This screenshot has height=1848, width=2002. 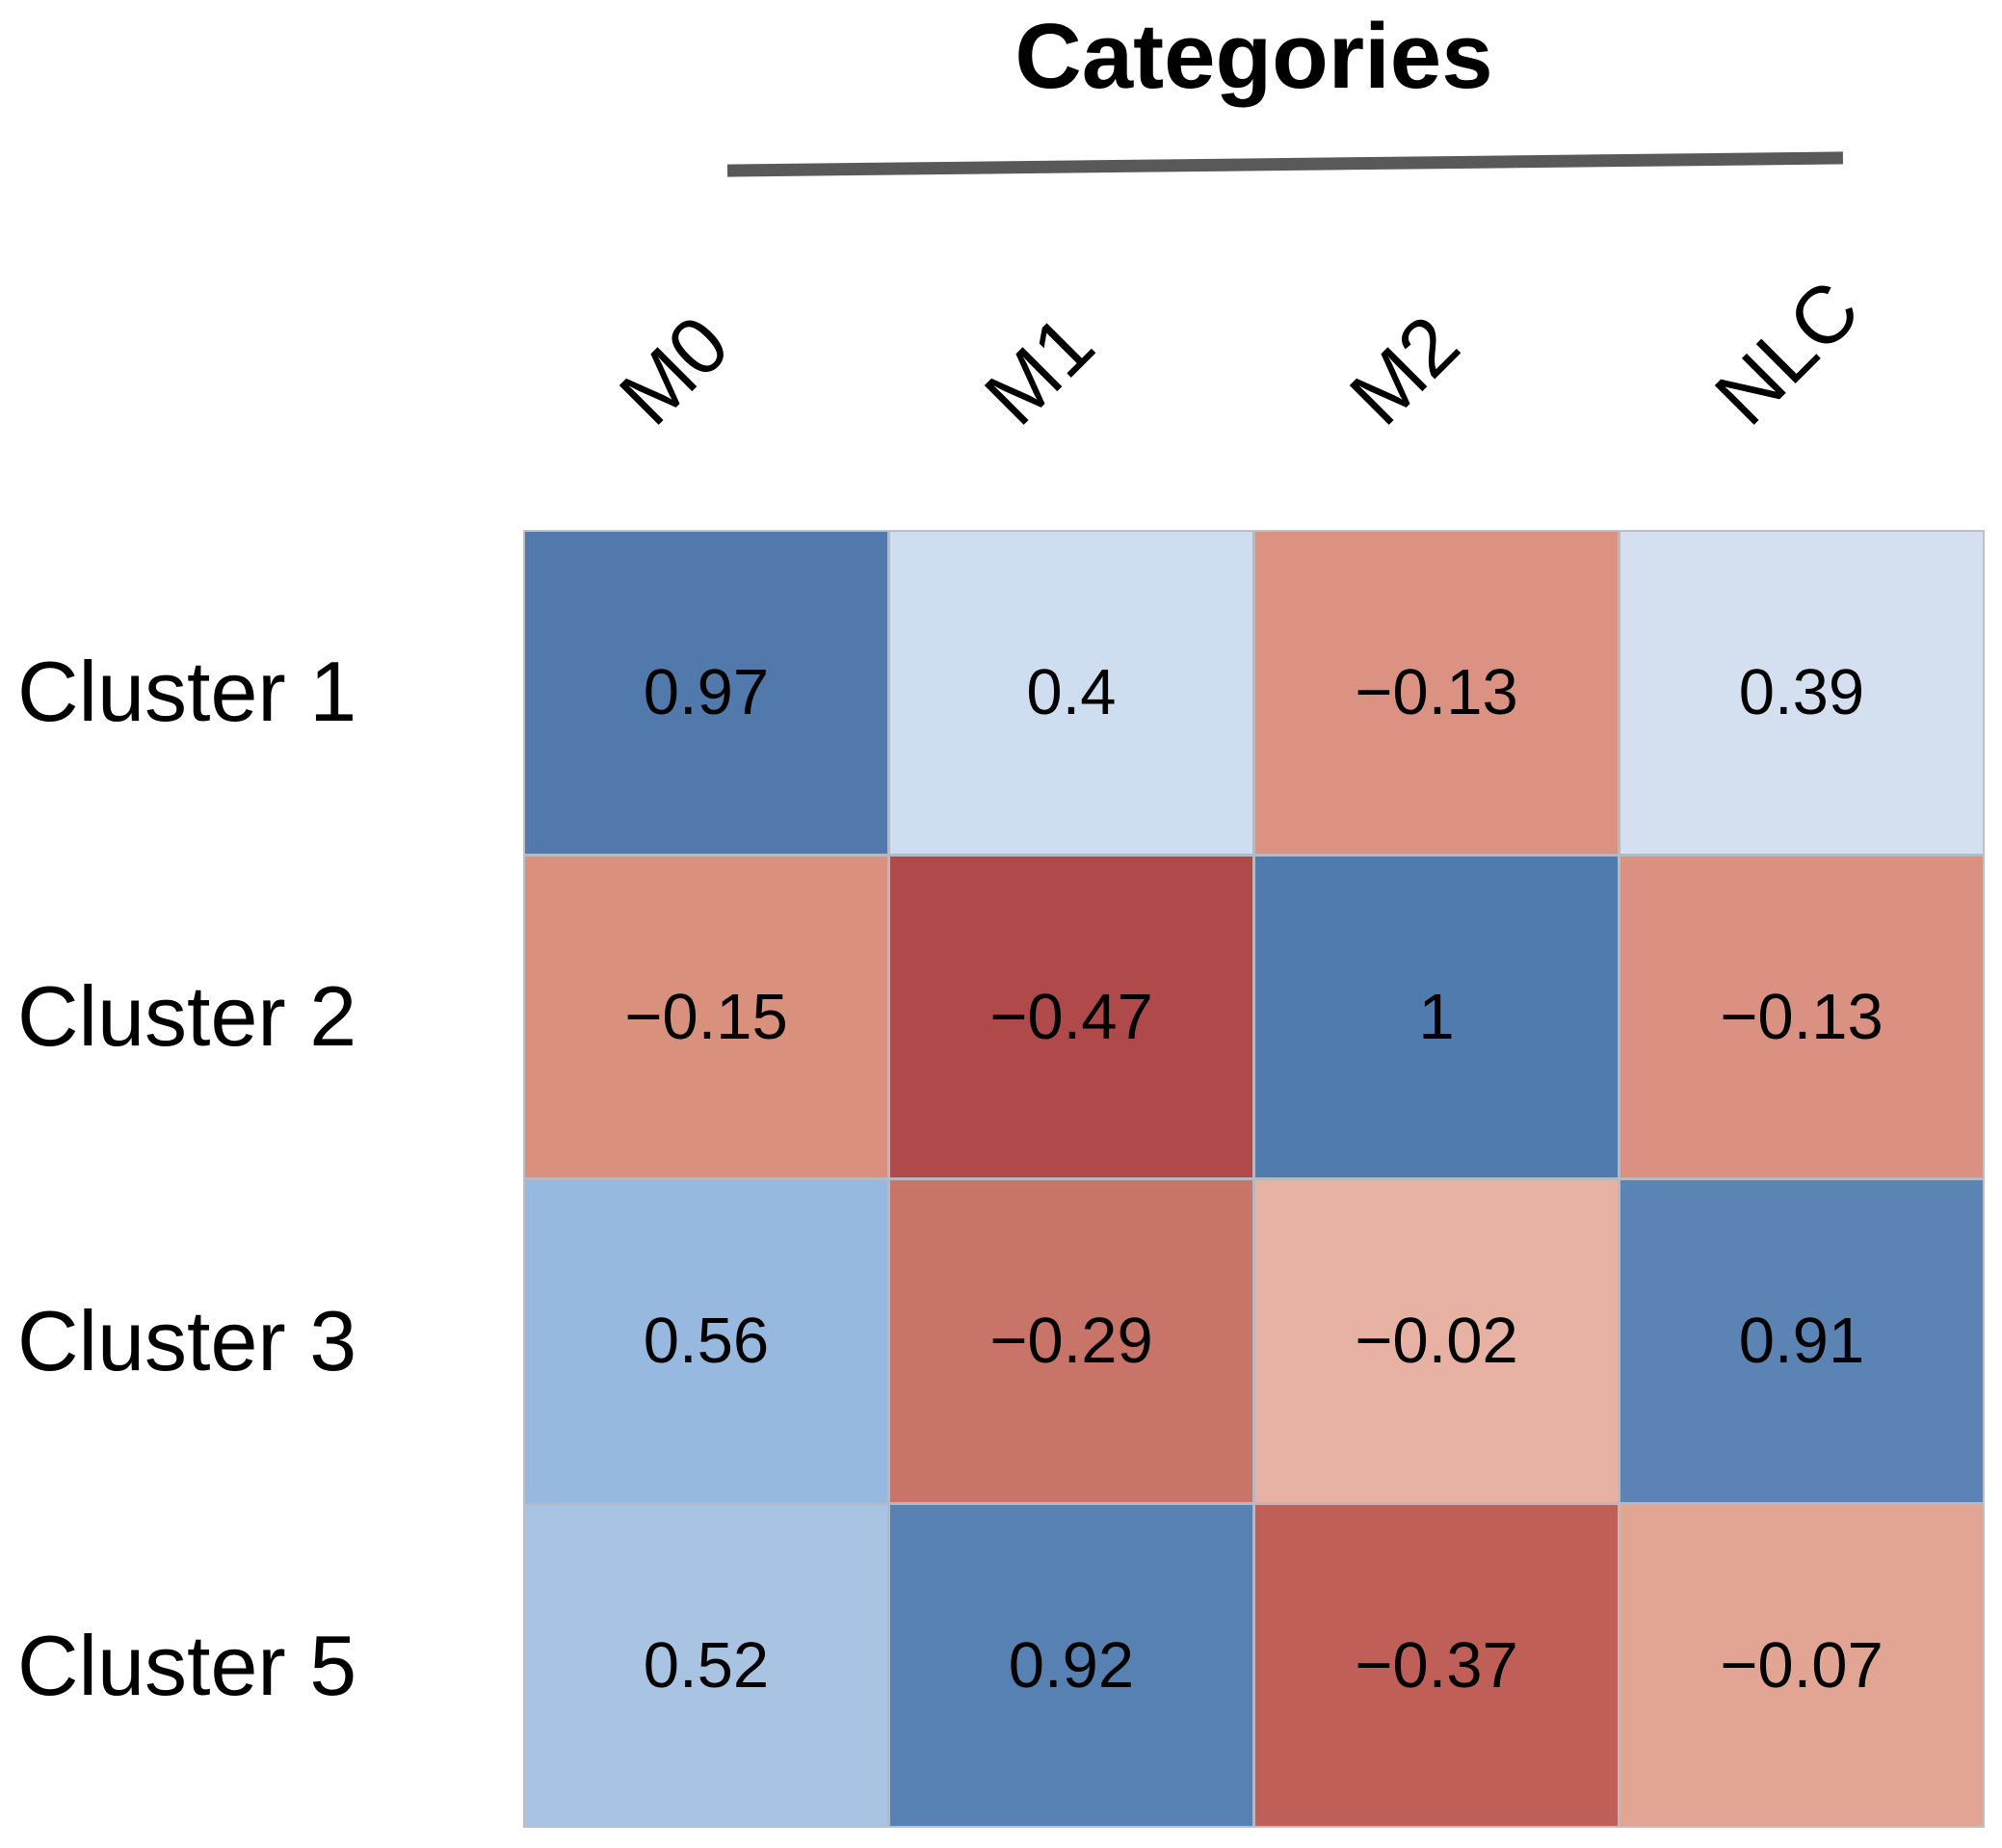 I want to click on heatmap-cell-r4c1: 0.52, so click(x=706, y=1665).